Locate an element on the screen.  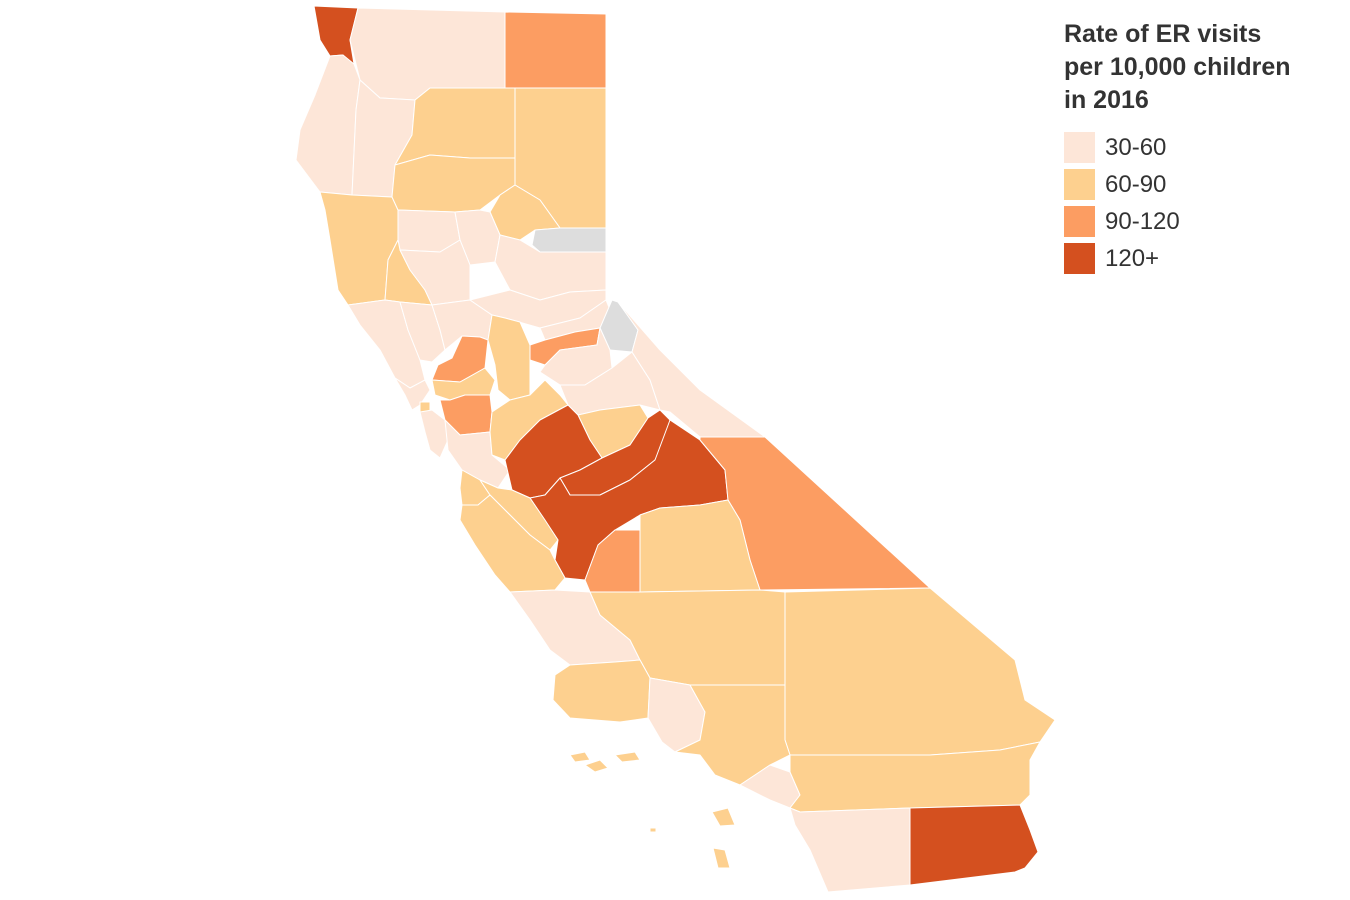
legend-label: 90-120 is located at coordinates (1142, 221).